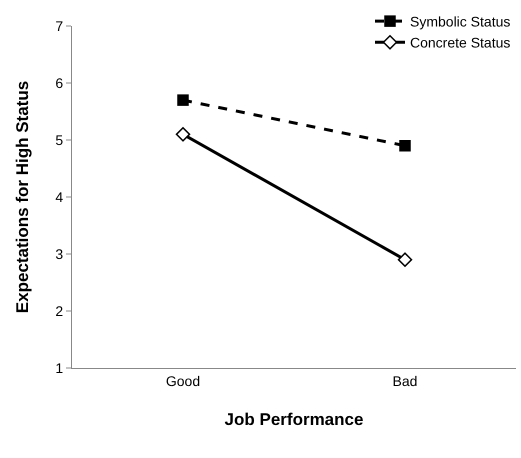 This screenshot has width=521, height=458. I want to click on x-tick-label: Good, so click(183, 380).